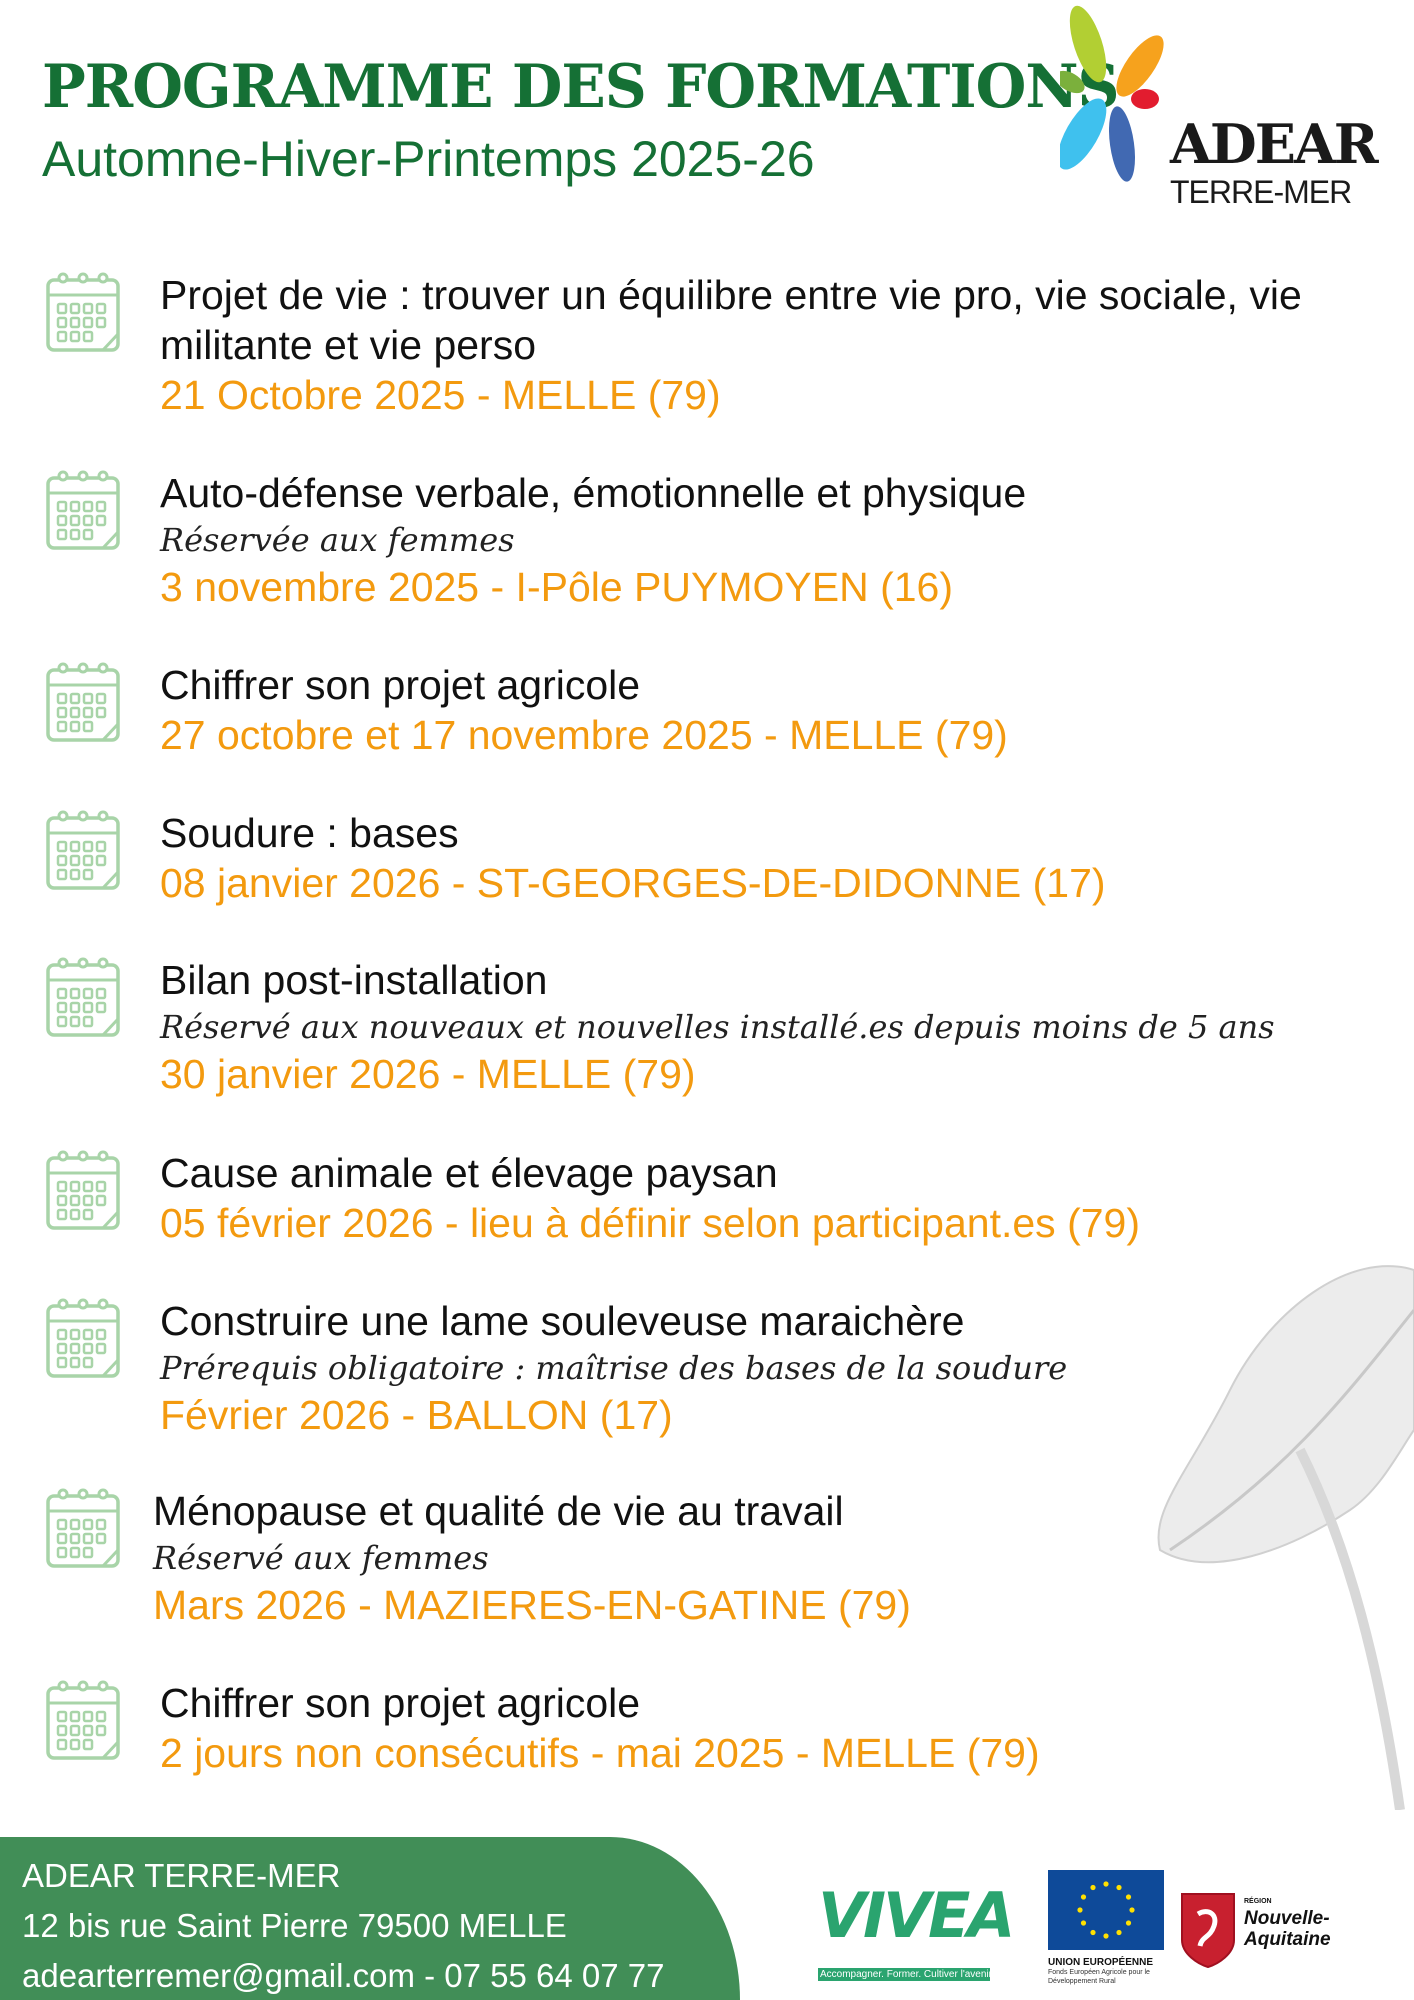  I want to click on eu-name: UNION EUROPÉENNE, so click(1101, 1962).